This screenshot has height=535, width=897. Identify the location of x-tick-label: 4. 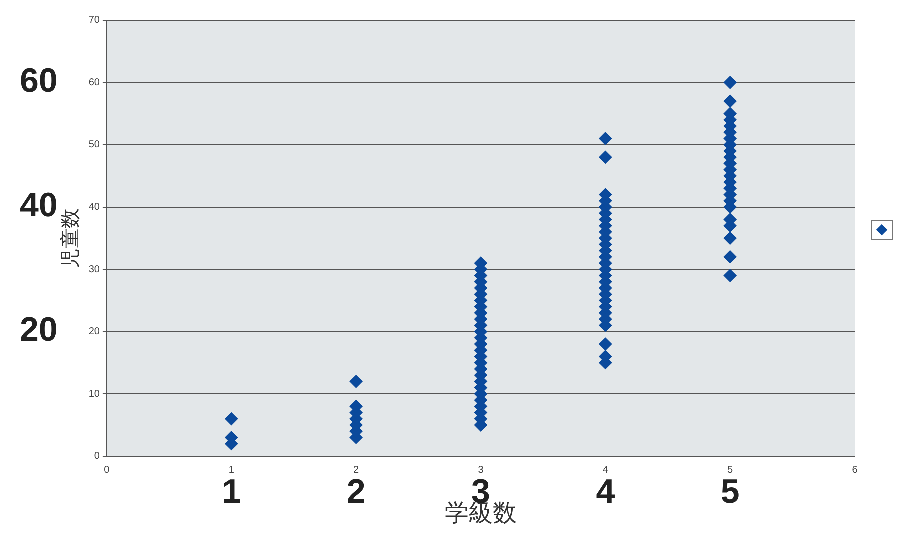
(605, 470).